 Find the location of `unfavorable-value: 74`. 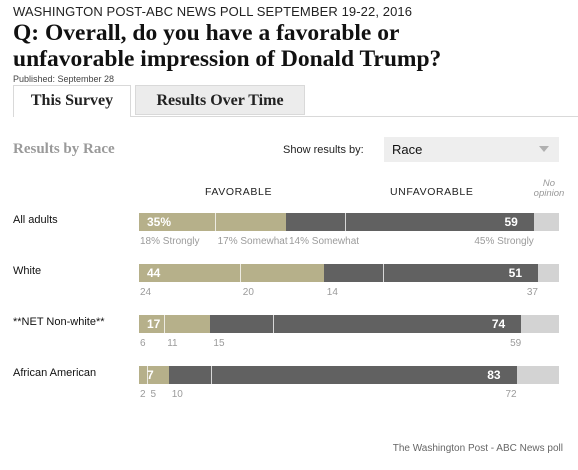

unfavorable-value: 74 is located at coordinates (498, 324).